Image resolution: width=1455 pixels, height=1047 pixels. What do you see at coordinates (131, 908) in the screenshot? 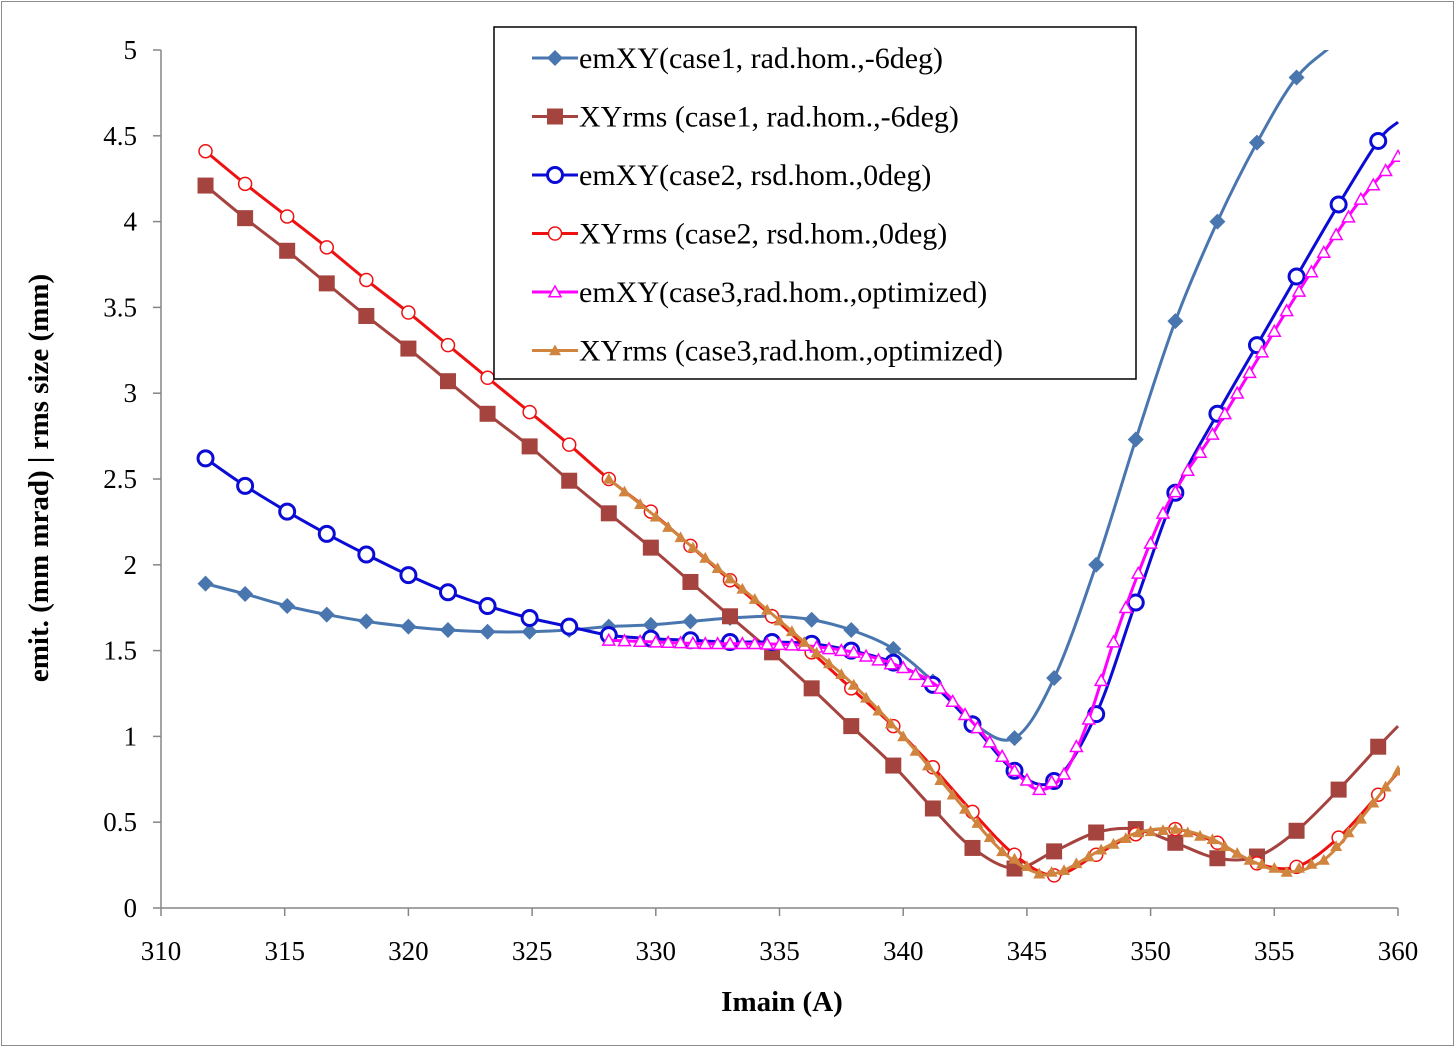
I see `y-tick-label: 0` at bounding box center [131, 908].